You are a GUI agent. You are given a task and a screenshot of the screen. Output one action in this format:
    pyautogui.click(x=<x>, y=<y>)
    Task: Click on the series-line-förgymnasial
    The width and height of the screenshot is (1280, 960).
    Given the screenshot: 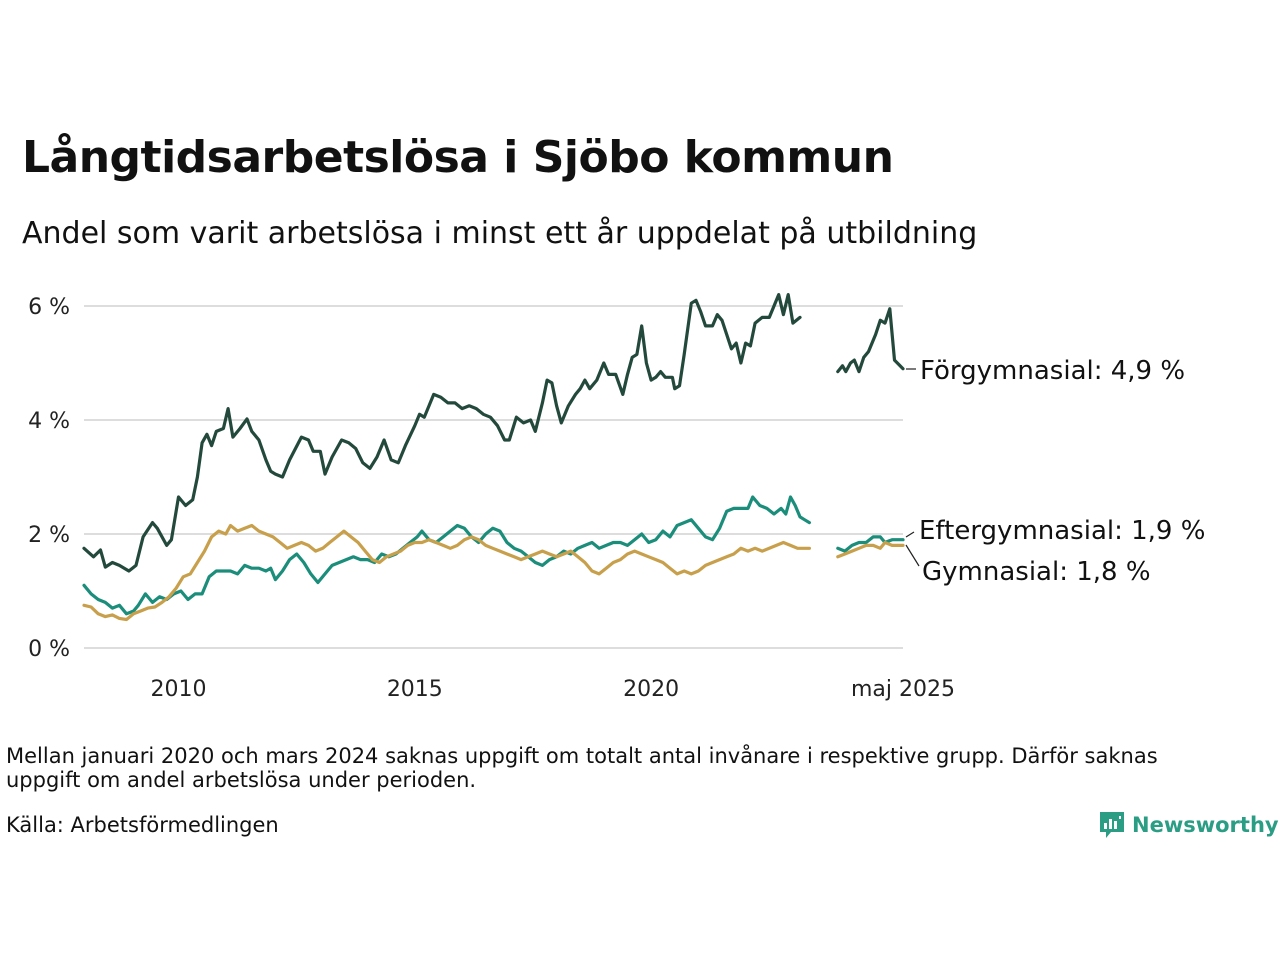 What is the action you would take?
    pyautogui.click(x=870, y=340)
    